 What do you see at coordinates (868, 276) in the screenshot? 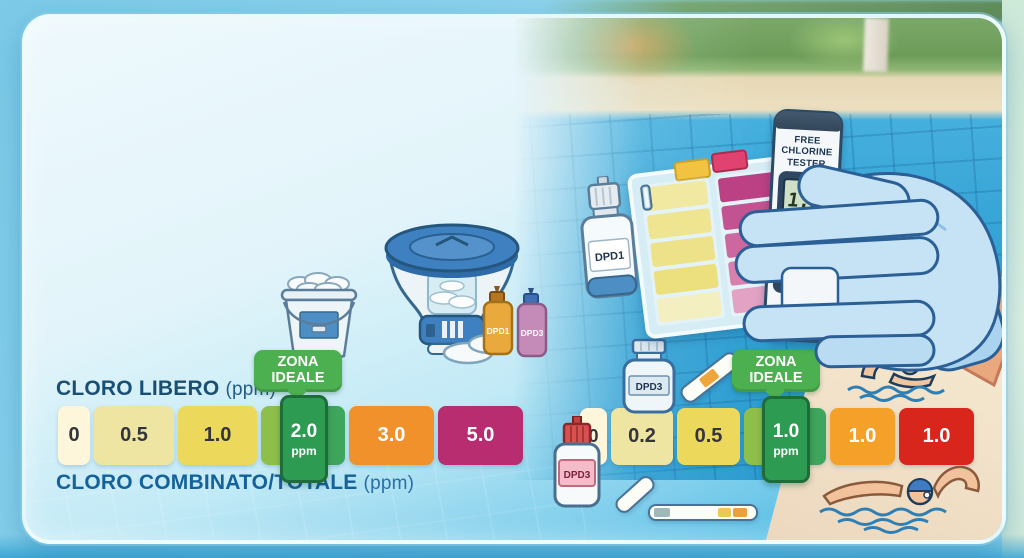
I see `gloved-hand` at bounding box center [868, 276].